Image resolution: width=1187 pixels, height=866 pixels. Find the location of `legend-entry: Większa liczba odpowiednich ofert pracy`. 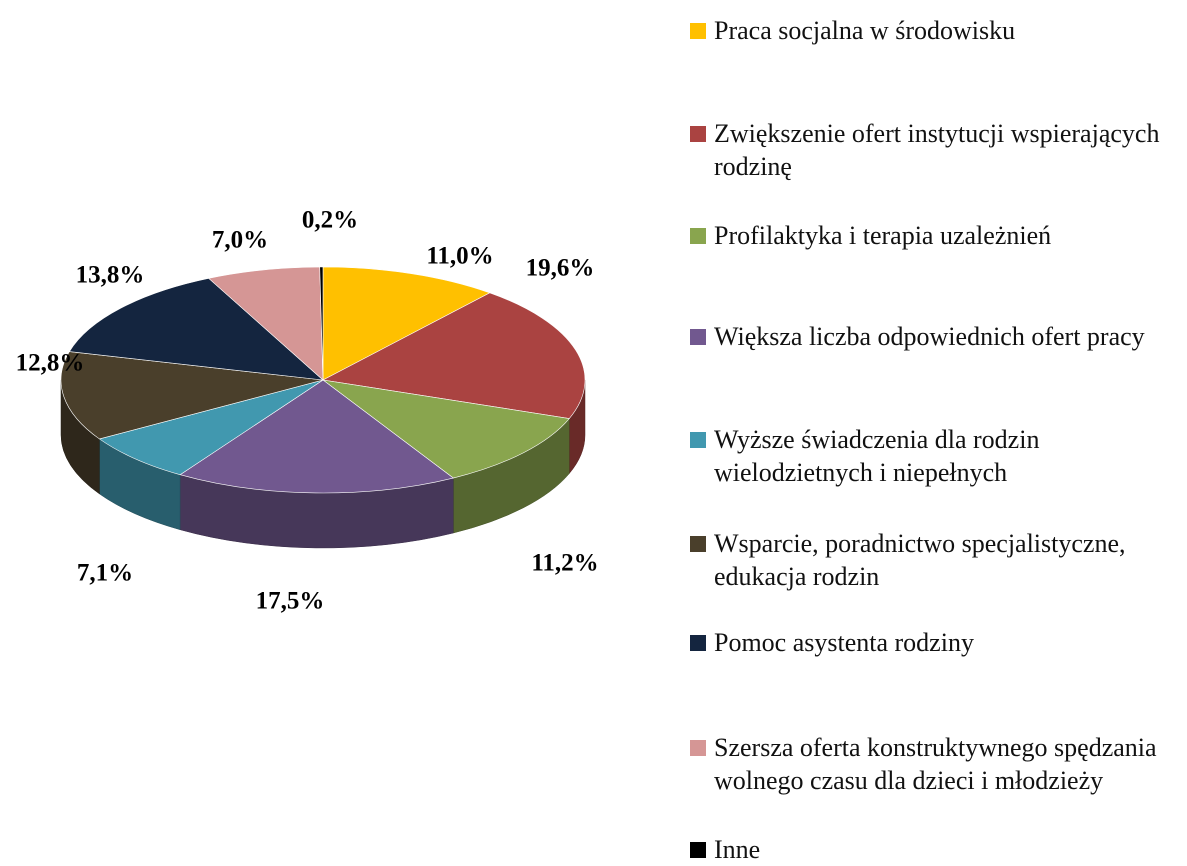

legend-entry: Większa liczba odpowiednich ofert pracy is located at coordinates (930, 336).